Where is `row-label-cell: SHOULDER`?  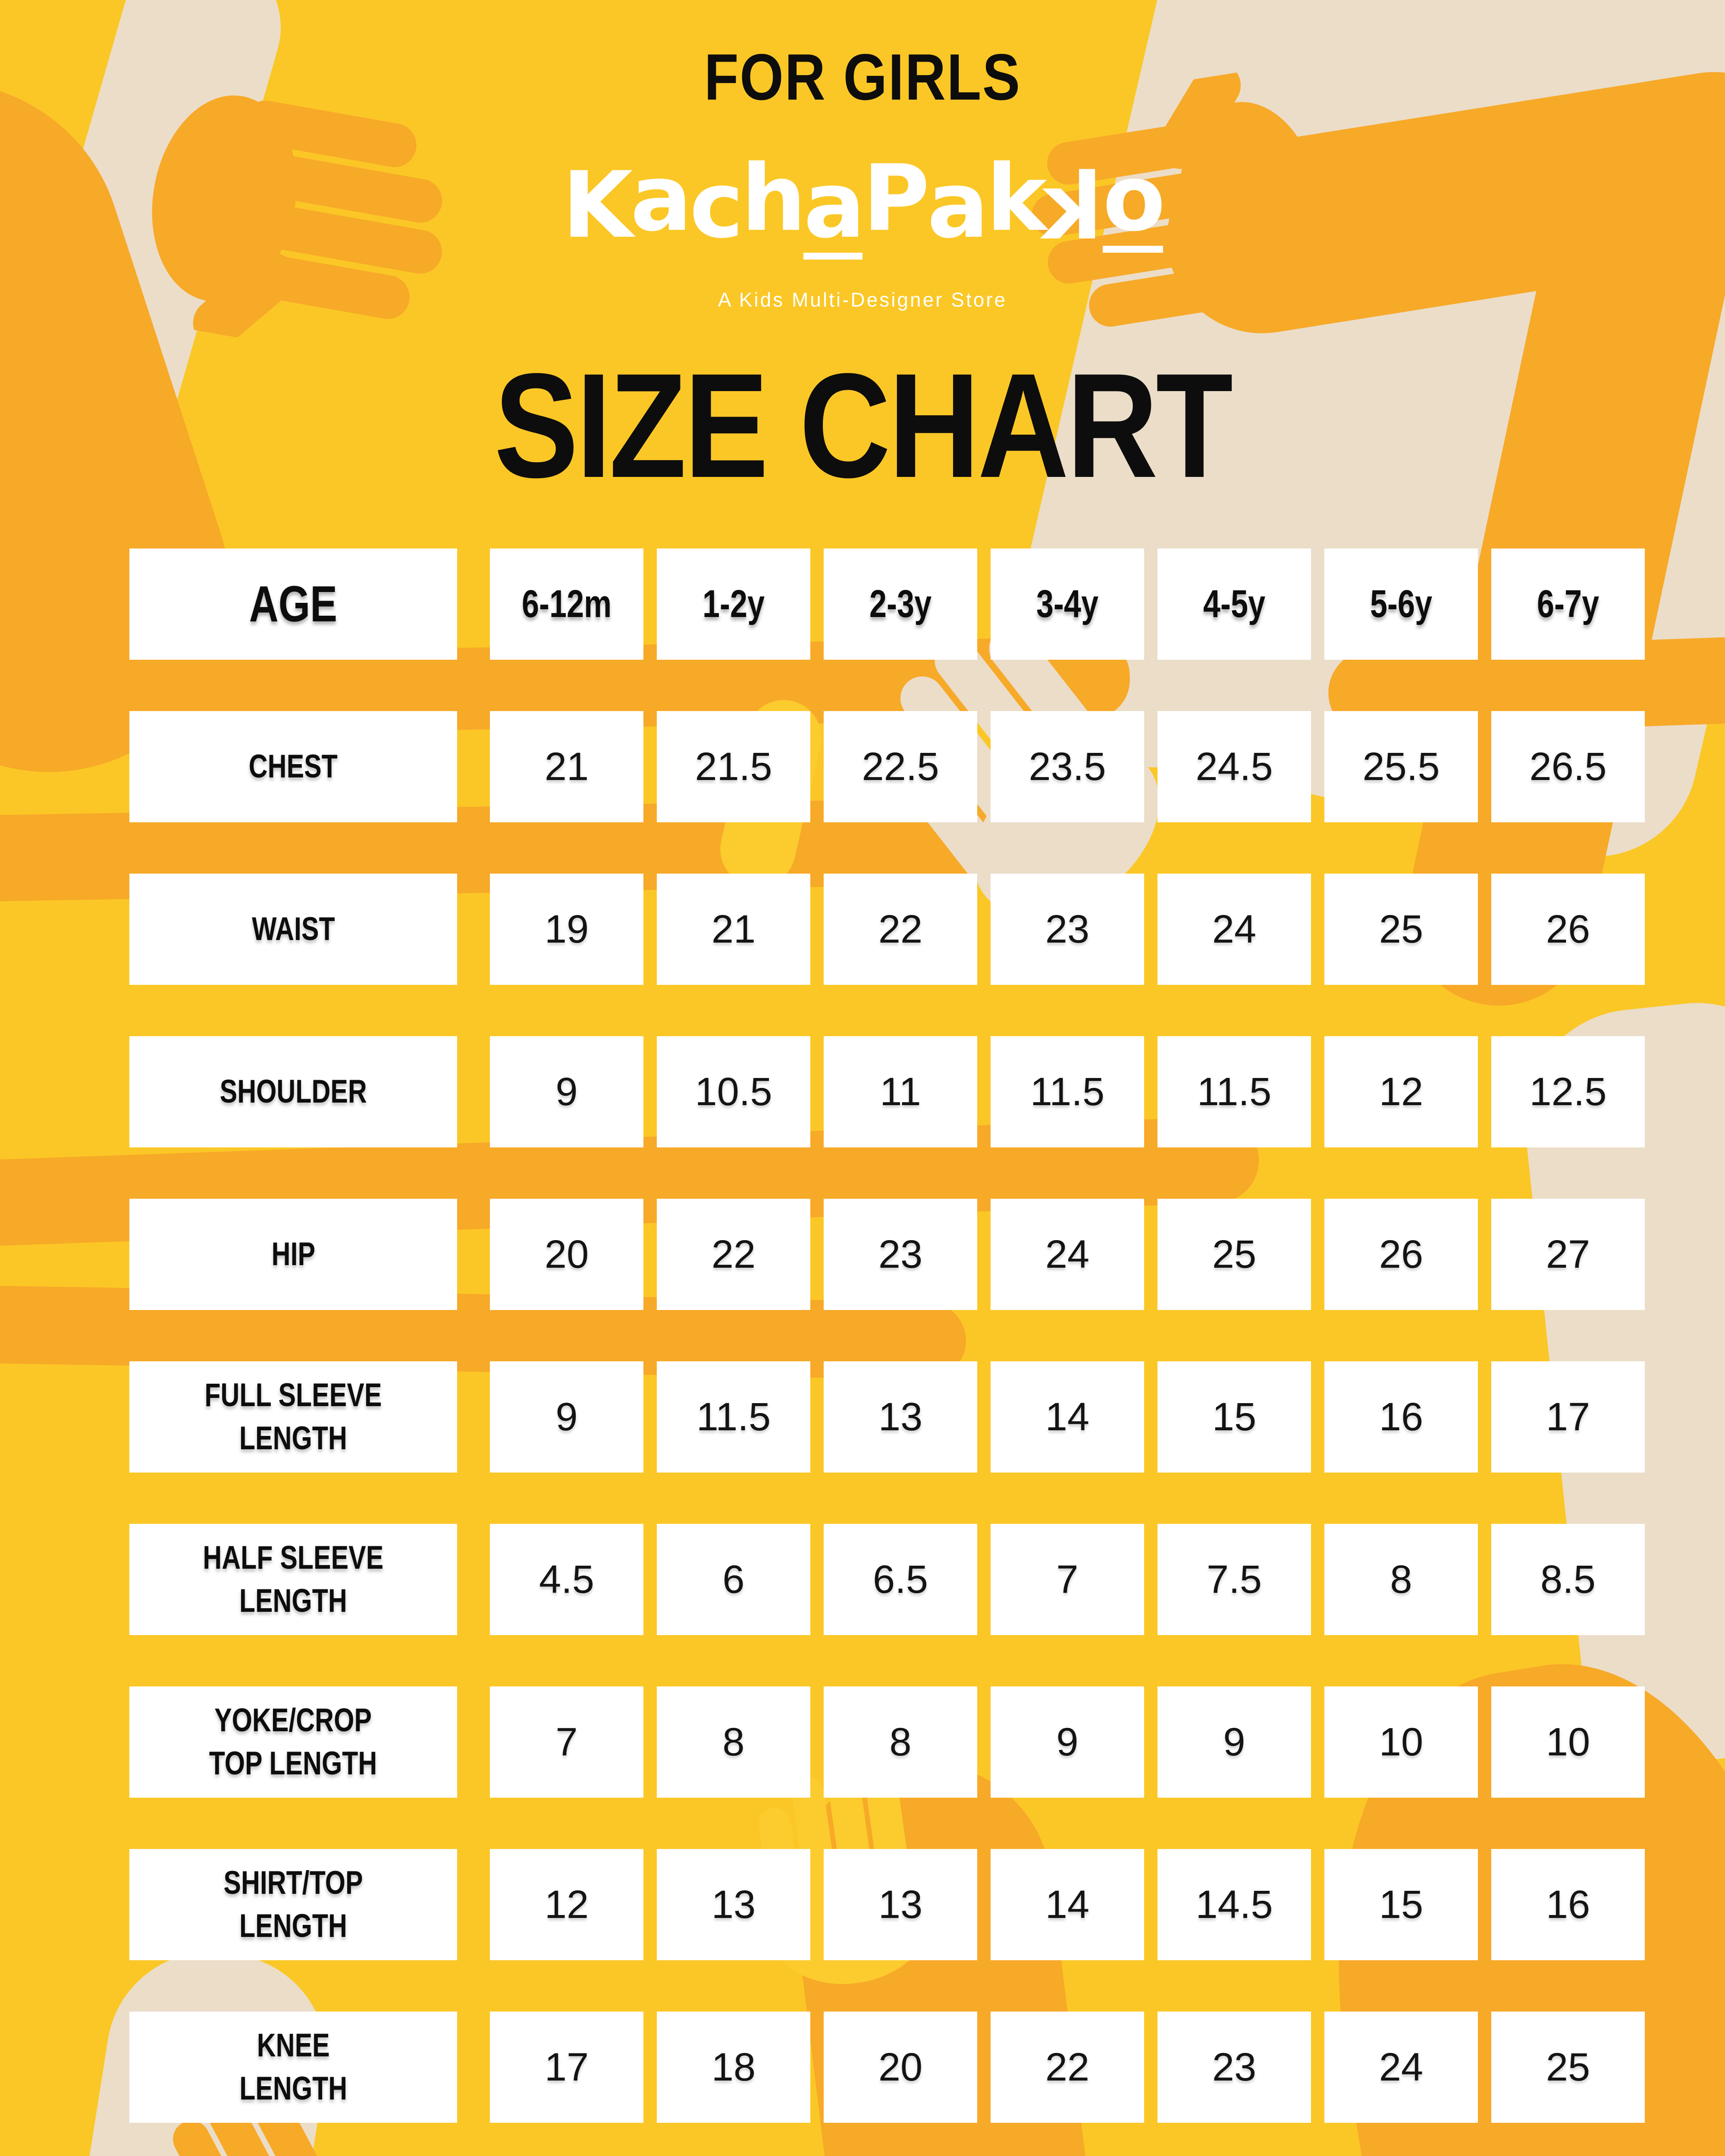
row-label-cell: SHOULDER is located at coordinates (293, 1091).